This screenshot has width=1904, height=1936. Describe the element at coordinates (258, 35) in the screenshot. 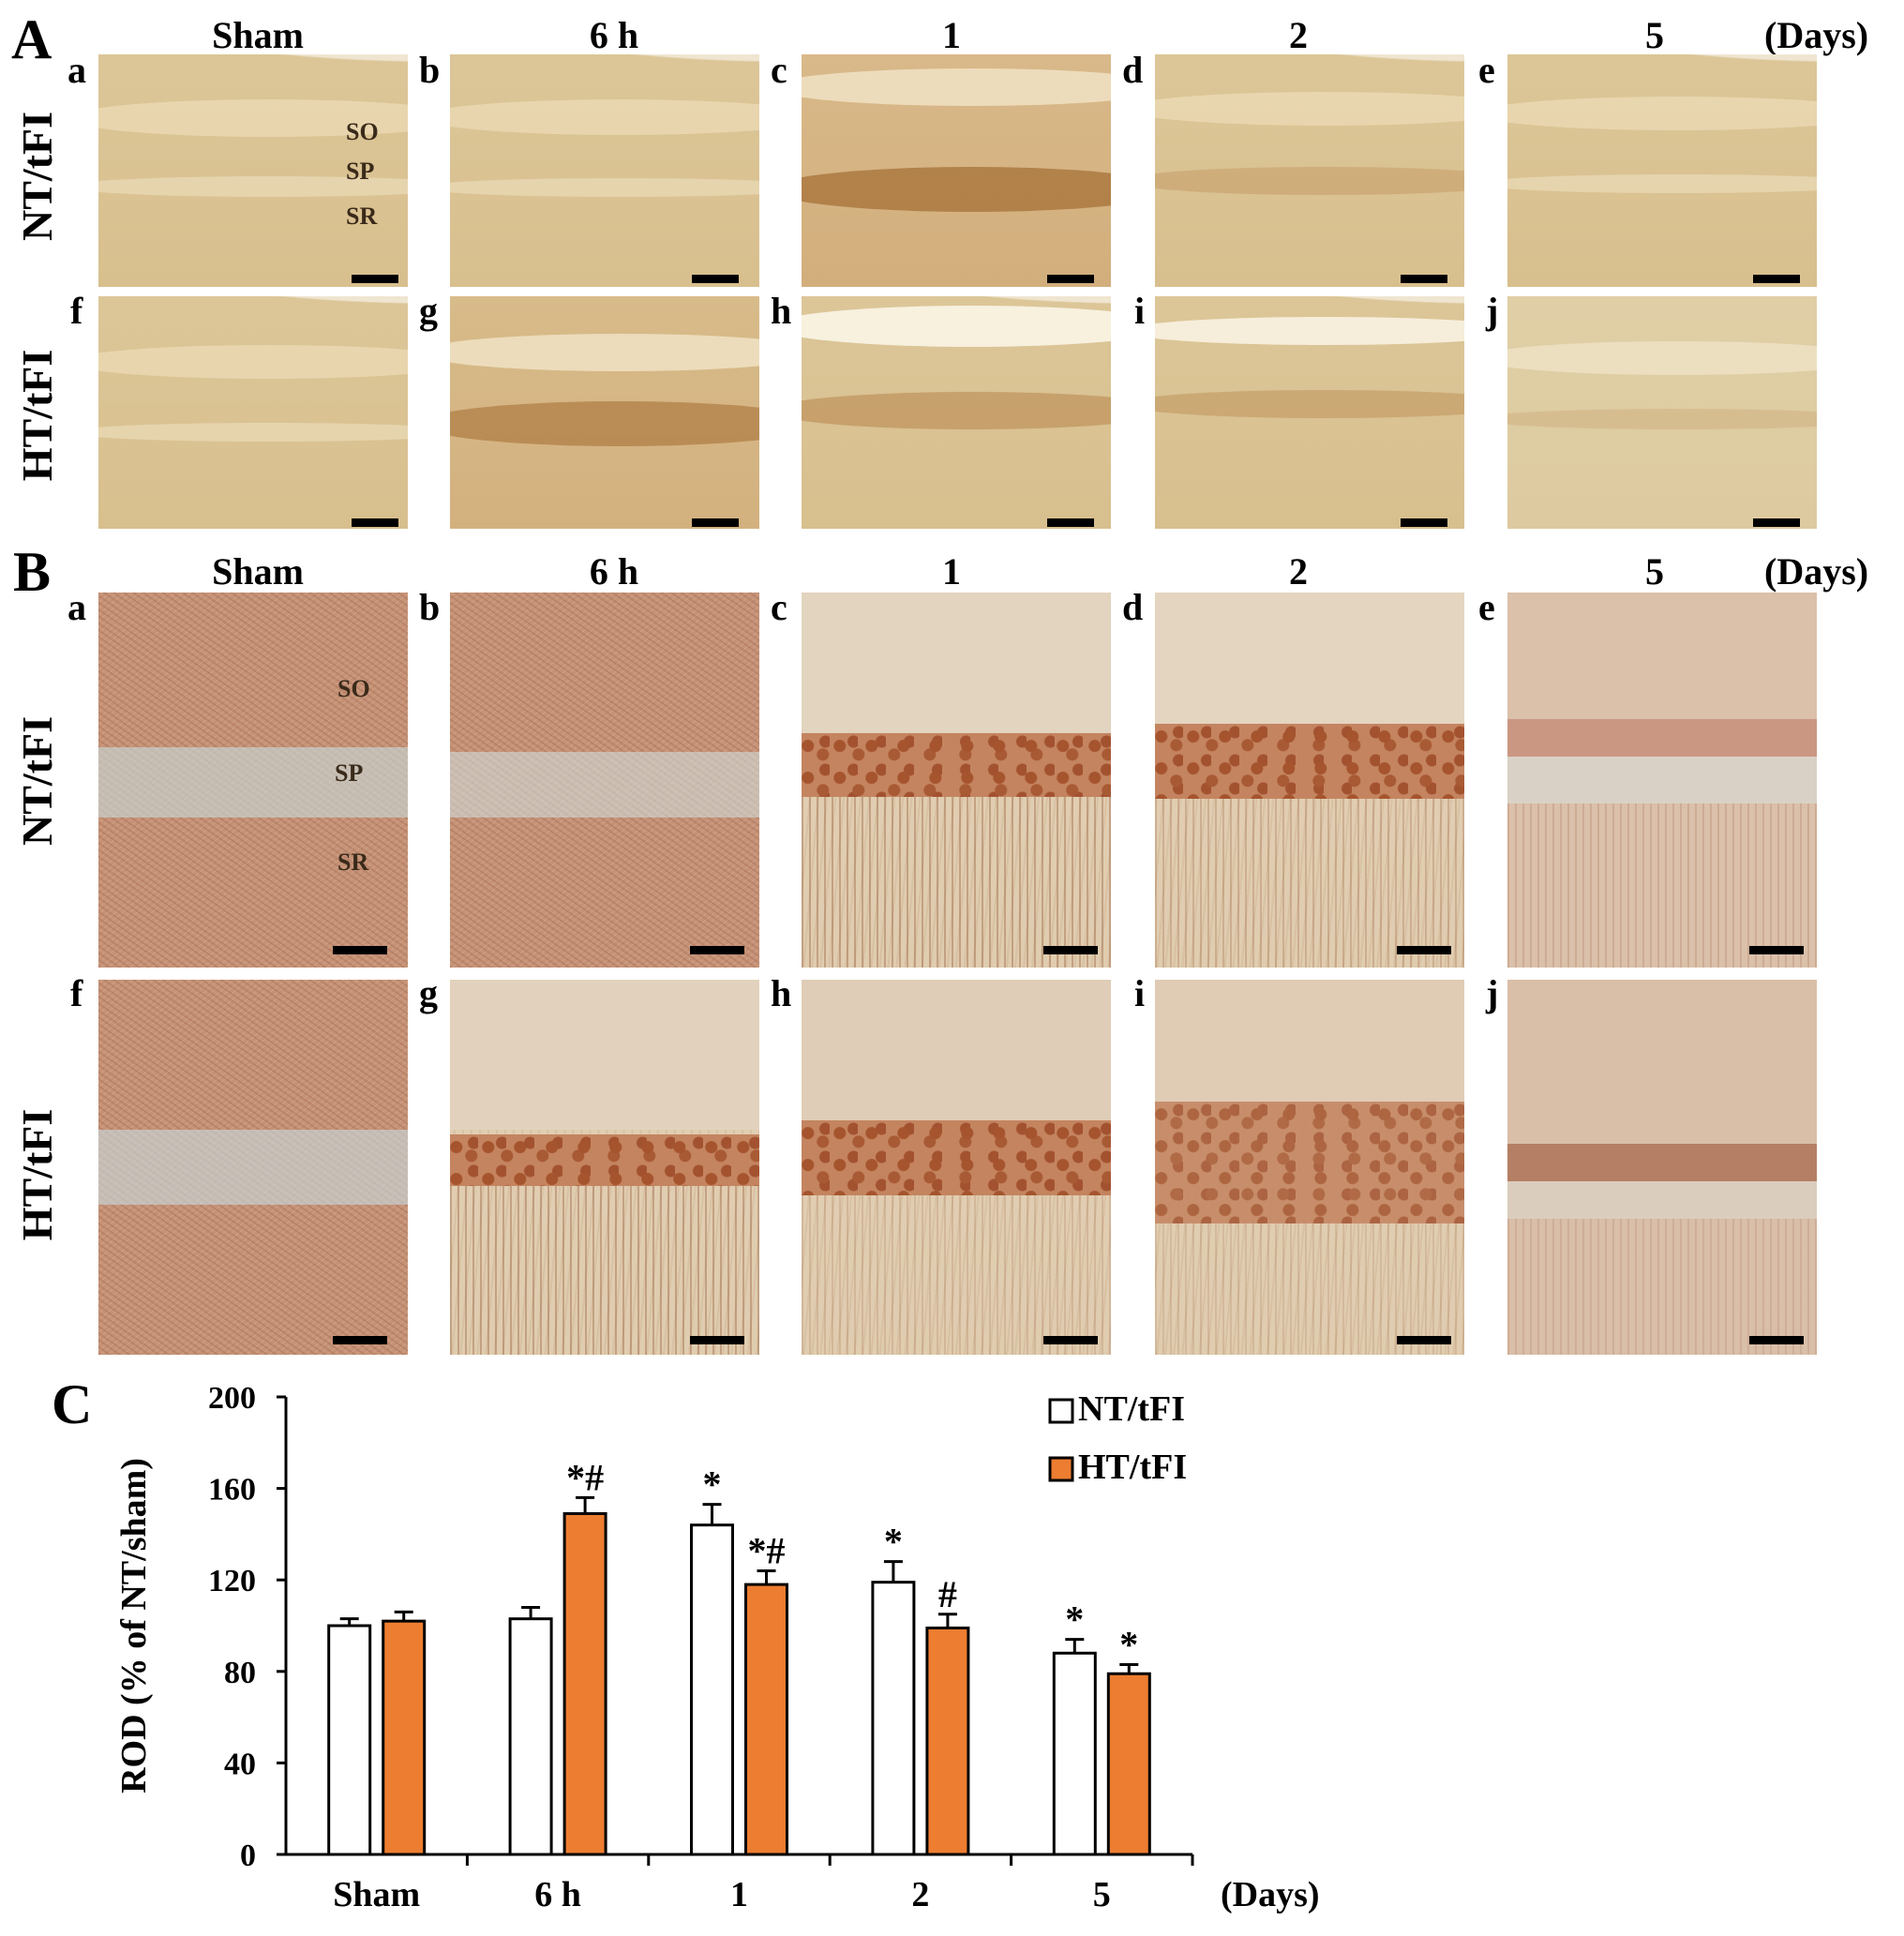

I see `a-col-header-sham: Sham` at that location.